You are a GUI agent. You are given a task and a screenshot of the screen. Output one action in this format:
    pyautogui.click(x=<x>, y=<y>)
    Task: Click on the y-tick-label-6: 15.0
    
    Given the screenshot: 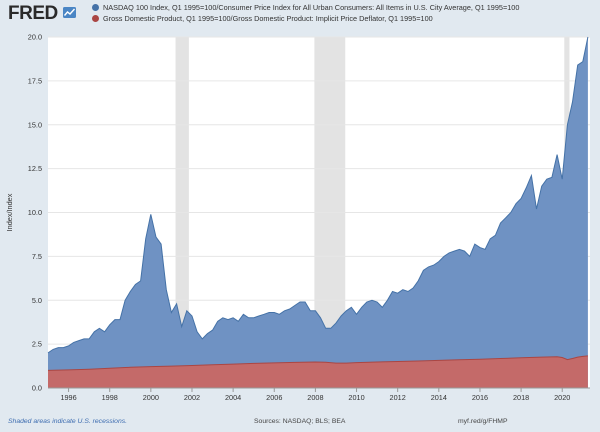 What is the action you would take?
    pyautogui.click(x=35, y=124)
    